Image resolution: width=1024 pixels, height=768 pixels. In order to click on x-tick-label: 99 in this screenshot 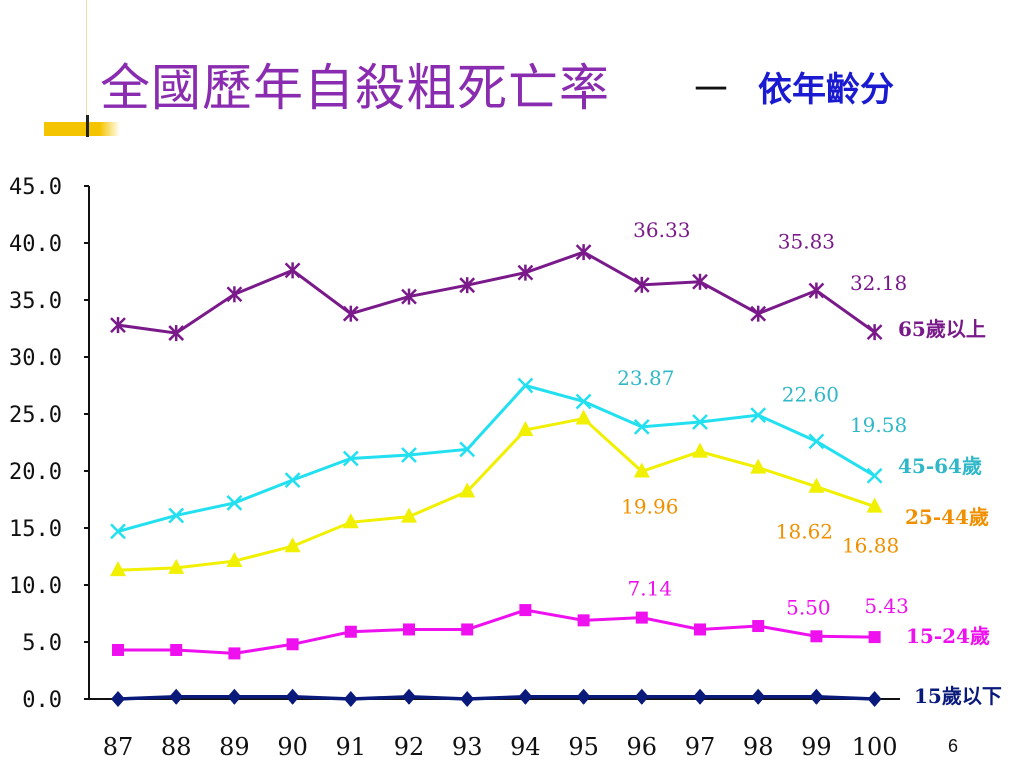, I will do `click(816, 747)`.